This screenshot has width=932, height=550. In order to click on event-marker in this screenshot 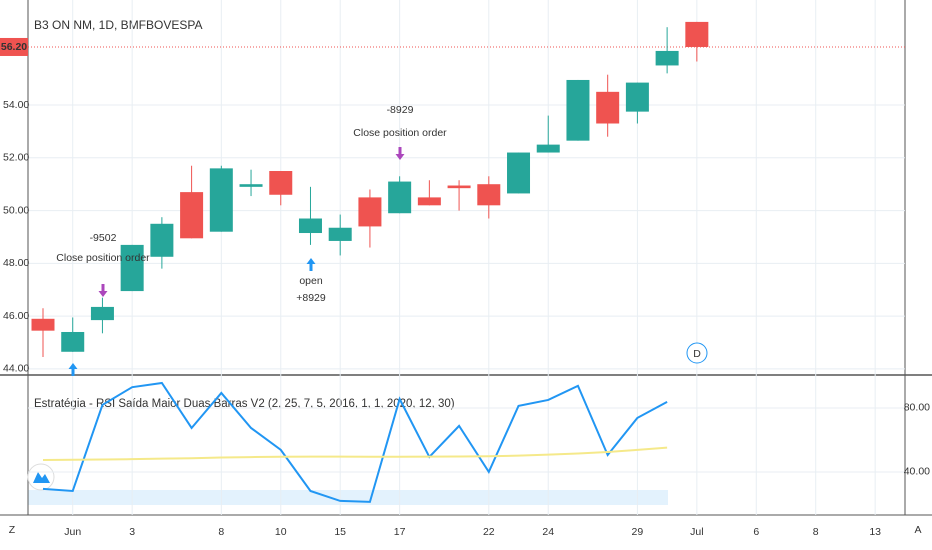, I will do `click(697, 353)`.